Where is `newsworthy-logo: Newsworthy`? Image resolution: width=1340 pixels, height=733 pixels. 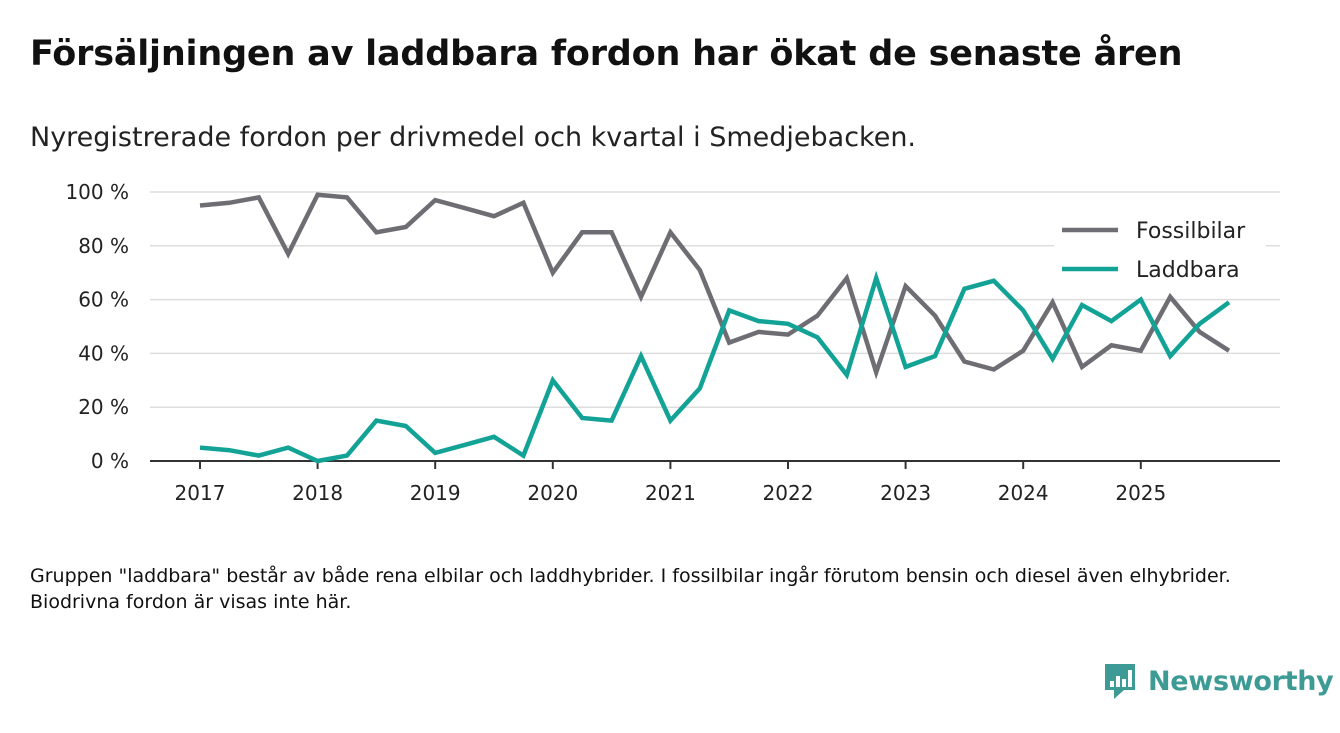
newsworthy-logo: Newsworthy is located at coordinates (1218, 681).